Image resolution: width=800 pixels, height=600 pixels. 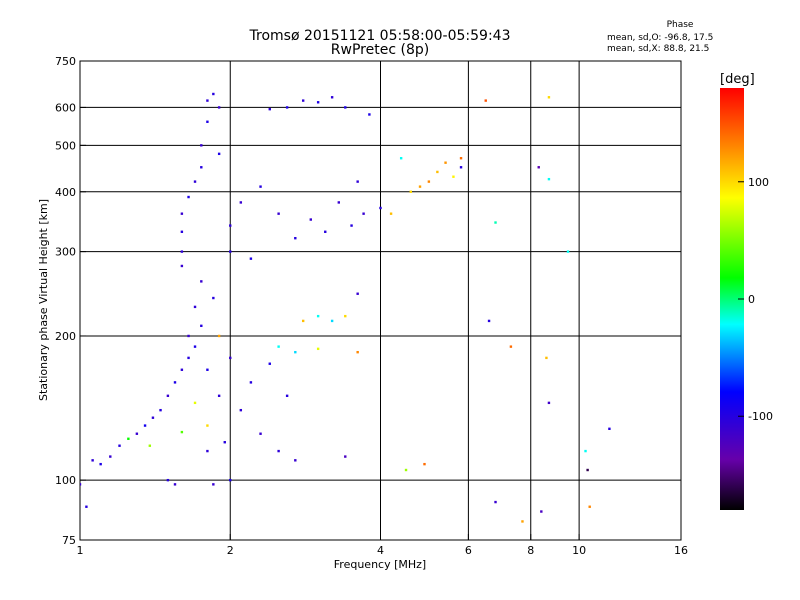 What do you see at coordinates (468, 550) in the screenshot?
I see `x-tick-label: 6` at bounding box center [468, 550].